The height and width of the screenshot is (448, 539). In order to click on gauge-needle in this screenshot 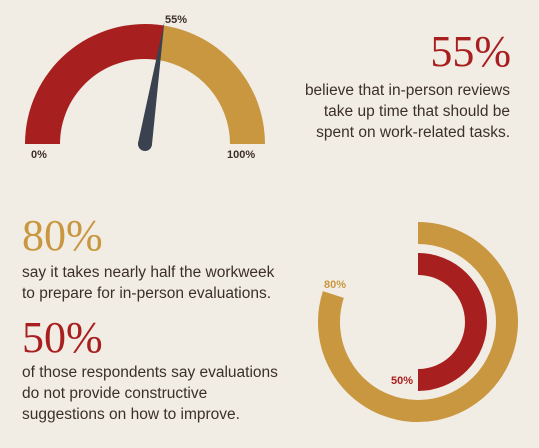, I will do `click(151, 83)`.